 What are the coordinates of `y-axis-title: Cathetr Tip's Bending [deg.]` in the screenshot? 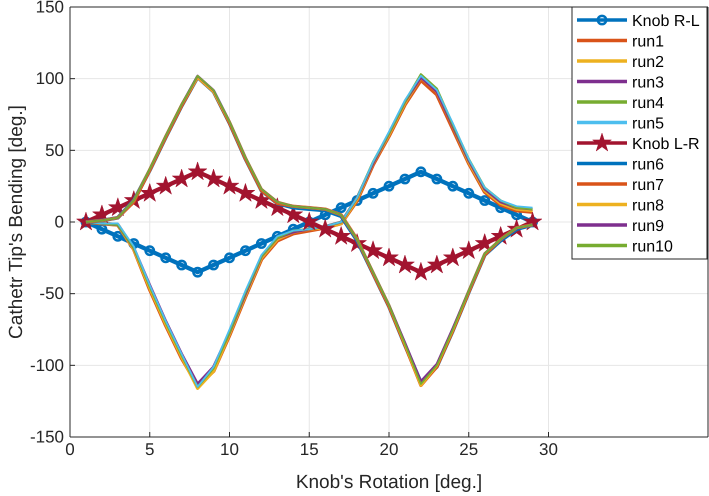 It's located at (16, 222).